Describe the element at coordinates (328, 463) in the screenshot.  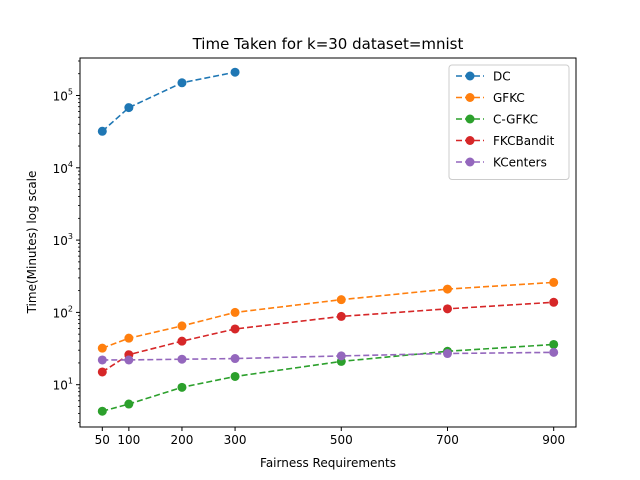
I see `x-axis-label: Fairness Requirements` at that location.